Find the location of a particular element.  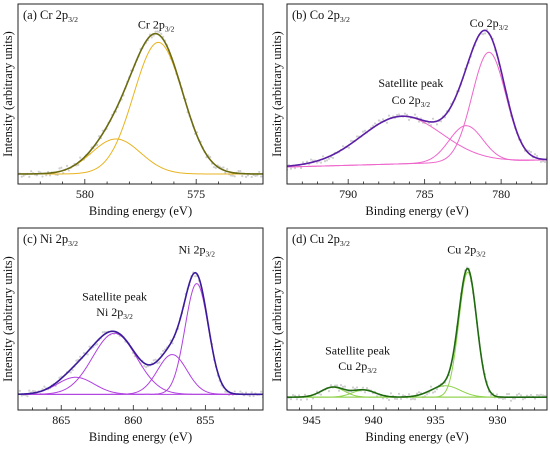

x-tick-label: 860 is located at coordinates (133, 420).